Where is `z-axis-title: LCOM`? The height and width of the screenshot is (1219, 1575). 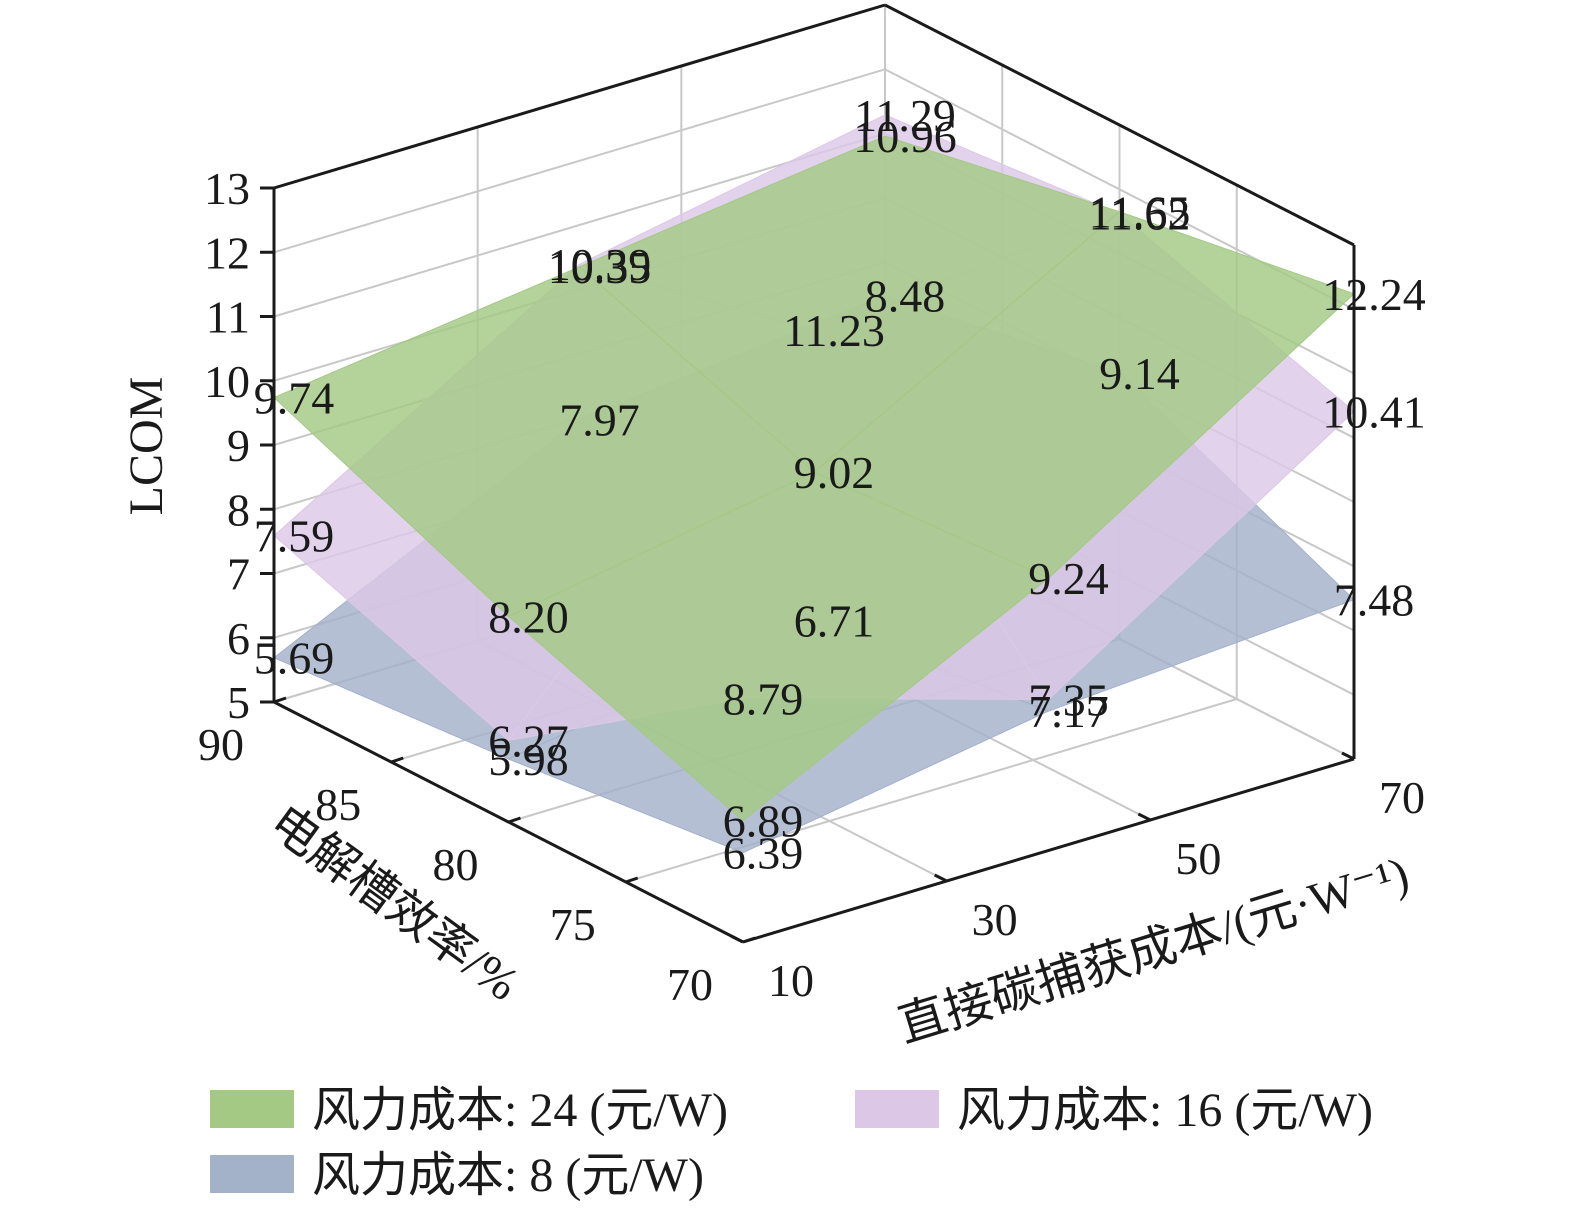
z-axis-title: LCOM is located at coordinates (146, 446).